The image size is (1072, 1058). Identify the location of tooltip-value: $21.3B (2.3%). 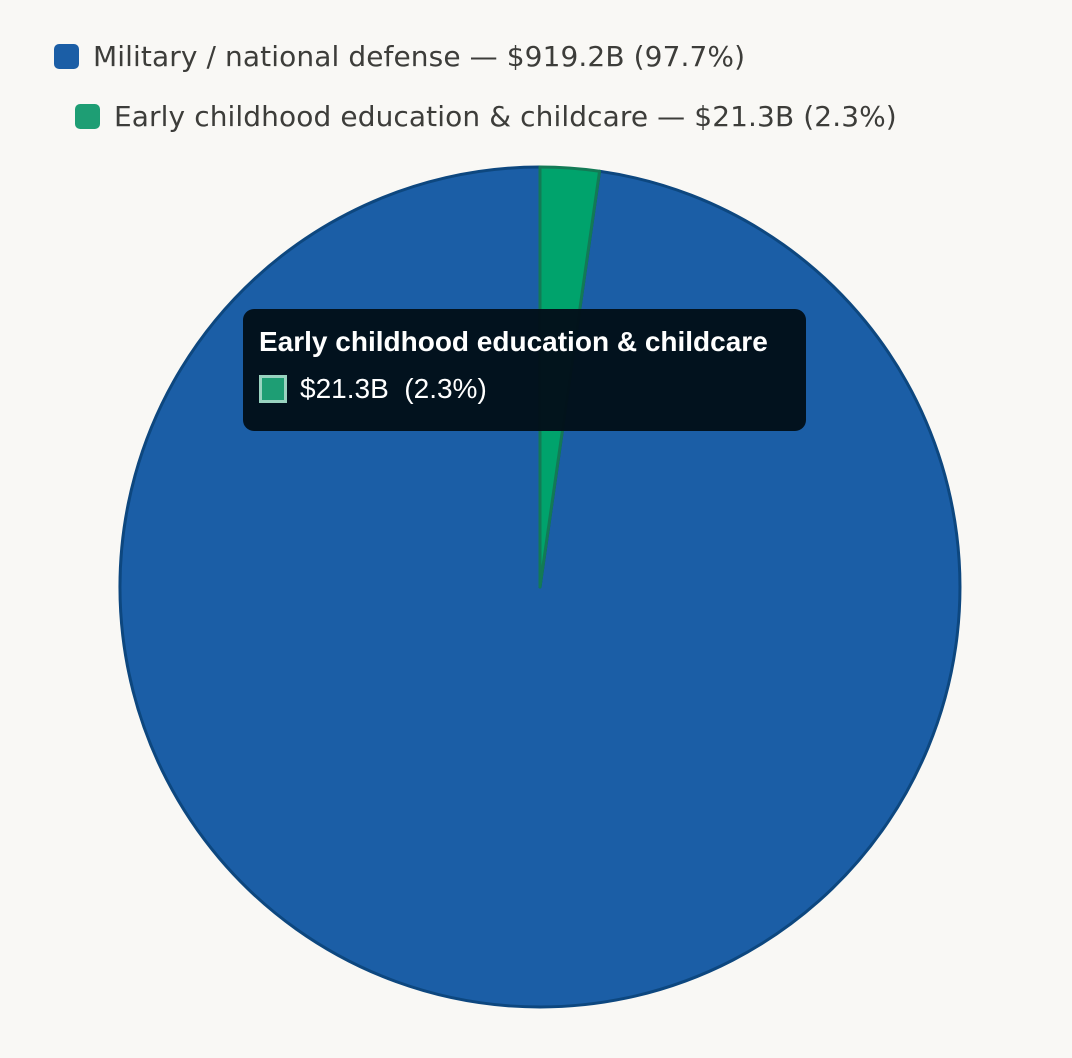
(393, 388).